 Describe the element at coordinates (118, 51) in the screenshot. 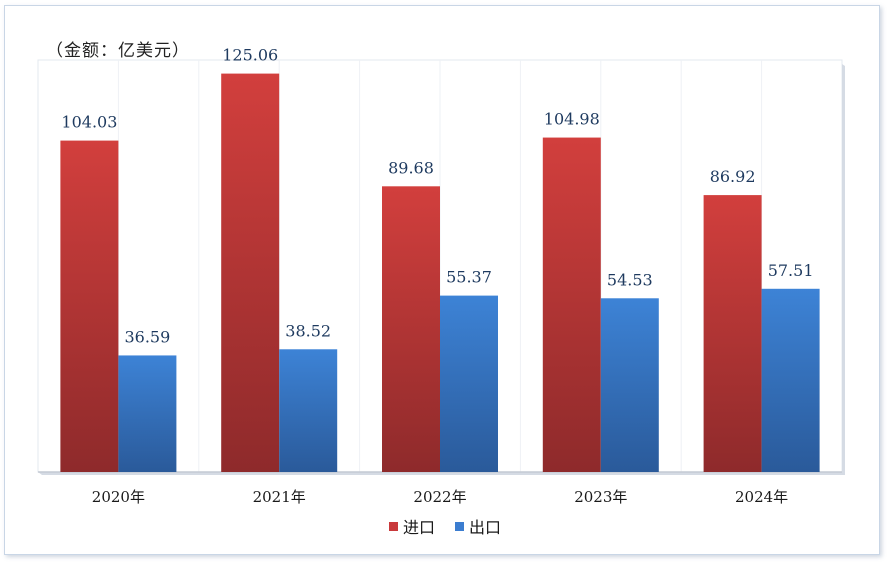

I see `unit-label: （金额：亿美元）` at that location.